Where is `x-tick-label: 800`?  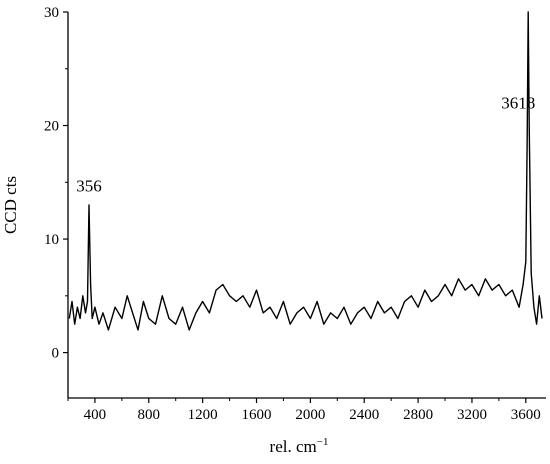
x-tick-label: 800 is located at coordinates (149, 415).